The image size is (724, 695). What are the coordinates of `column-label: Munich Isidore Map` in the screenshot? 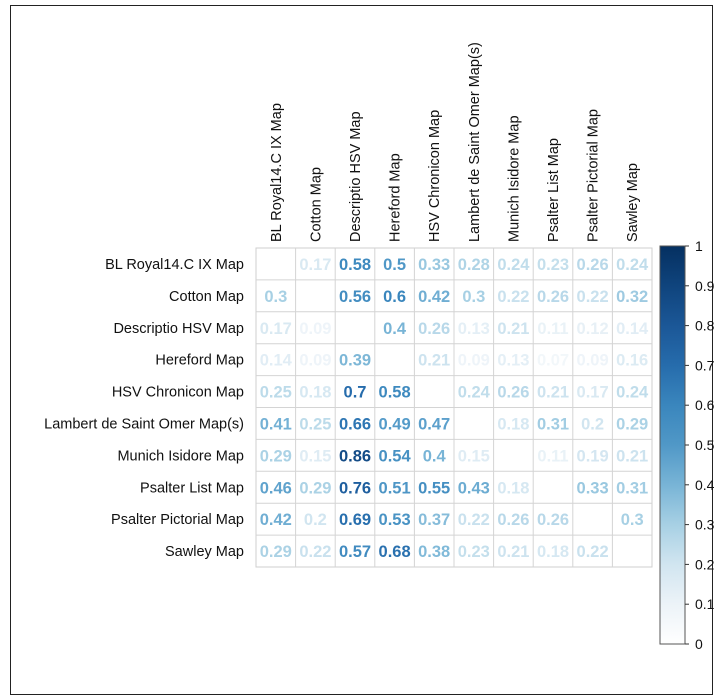 It's located at (514, 178).